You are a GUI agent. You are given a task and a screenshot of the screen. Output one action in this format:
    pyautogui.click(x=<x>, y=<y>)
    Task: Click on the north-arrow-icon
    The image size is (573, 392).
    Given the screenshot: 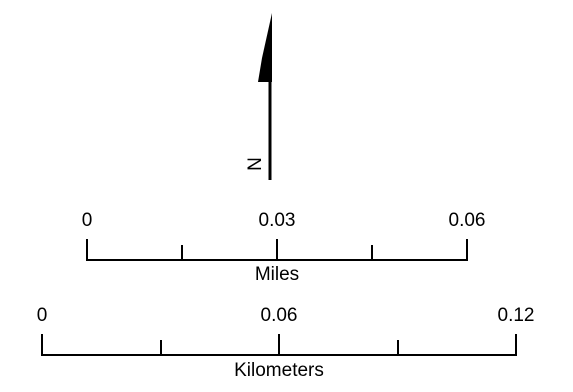 What is the action you would take?
    pyautogui.click(x=265, y=96)
    